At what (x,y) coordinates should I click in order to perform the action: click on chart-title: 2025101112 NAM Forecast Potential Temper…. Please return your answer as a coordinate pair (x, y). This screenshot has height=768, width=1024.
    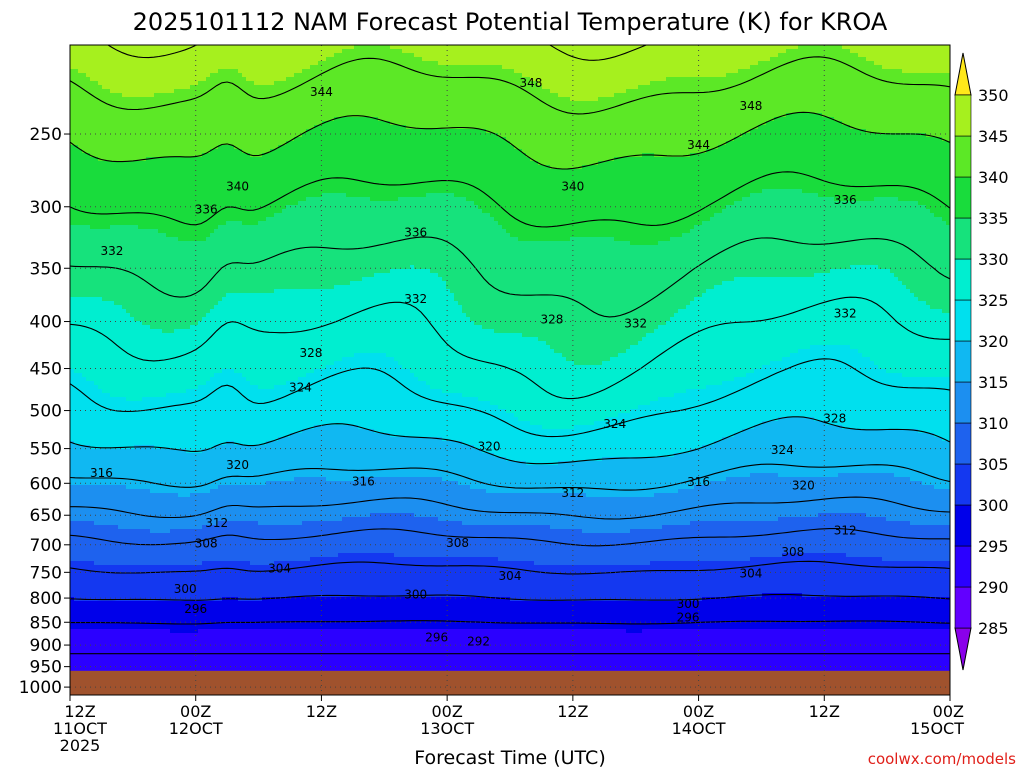
    Looking at the image, I should click on (510, 22).